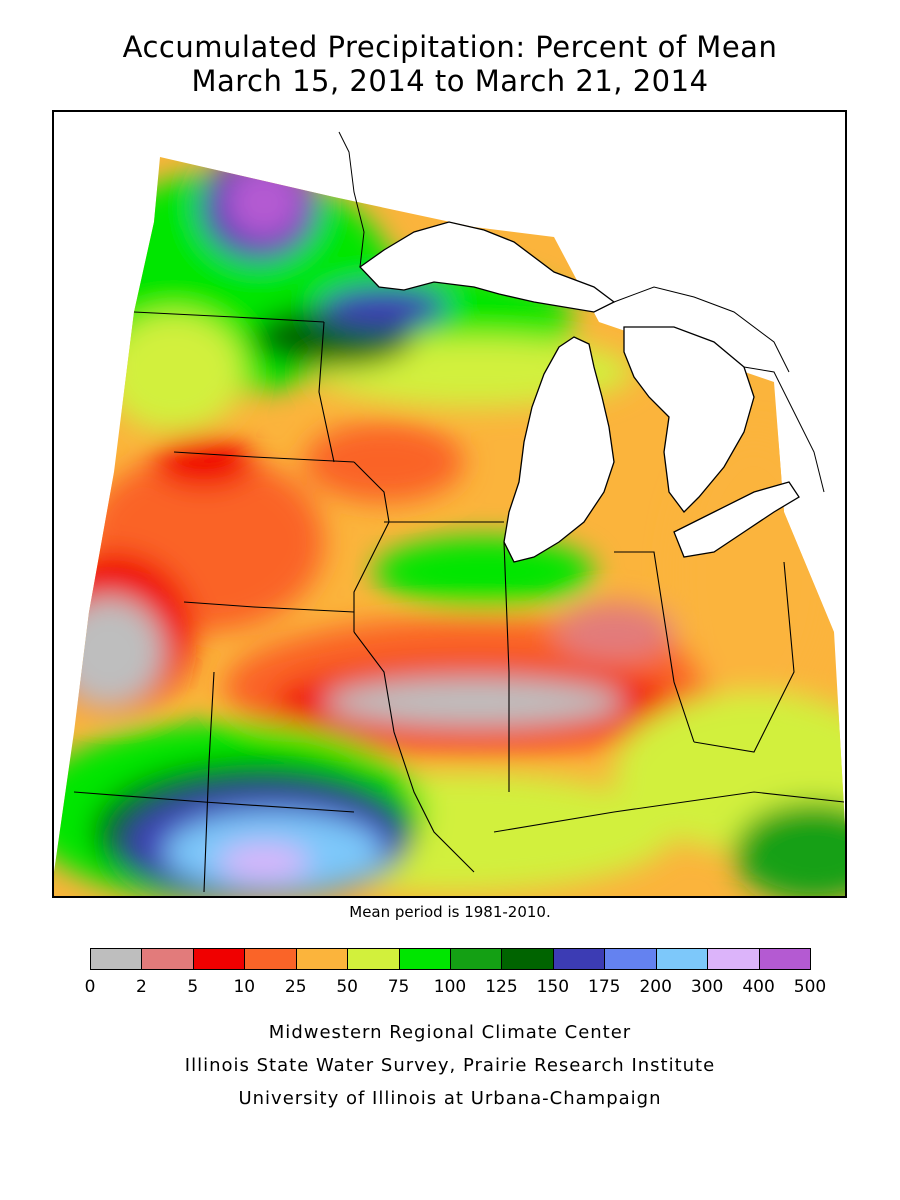 Image resolution: width=900 pixels, height=1200 pixels. Describe the element at coordinates (450, 1032) in the screenshot. I see `credit-line-1: Midwestern Regional Climate Center` at that location.